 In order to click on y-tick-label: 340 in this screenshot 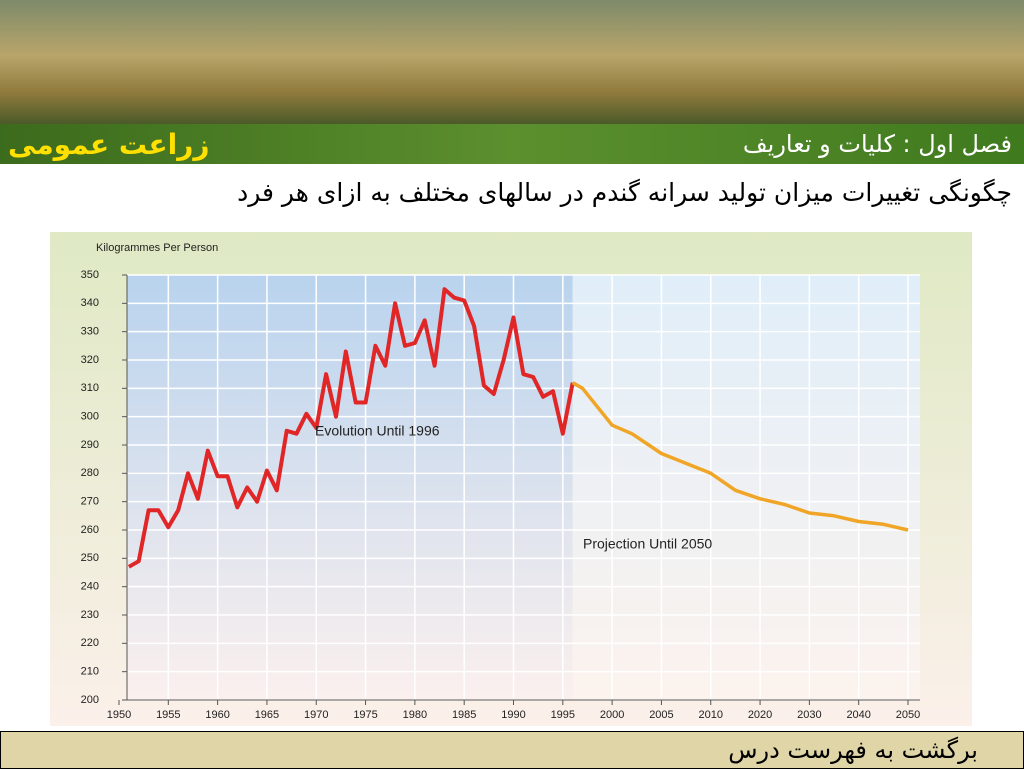, I will do `click(90, 303)`.